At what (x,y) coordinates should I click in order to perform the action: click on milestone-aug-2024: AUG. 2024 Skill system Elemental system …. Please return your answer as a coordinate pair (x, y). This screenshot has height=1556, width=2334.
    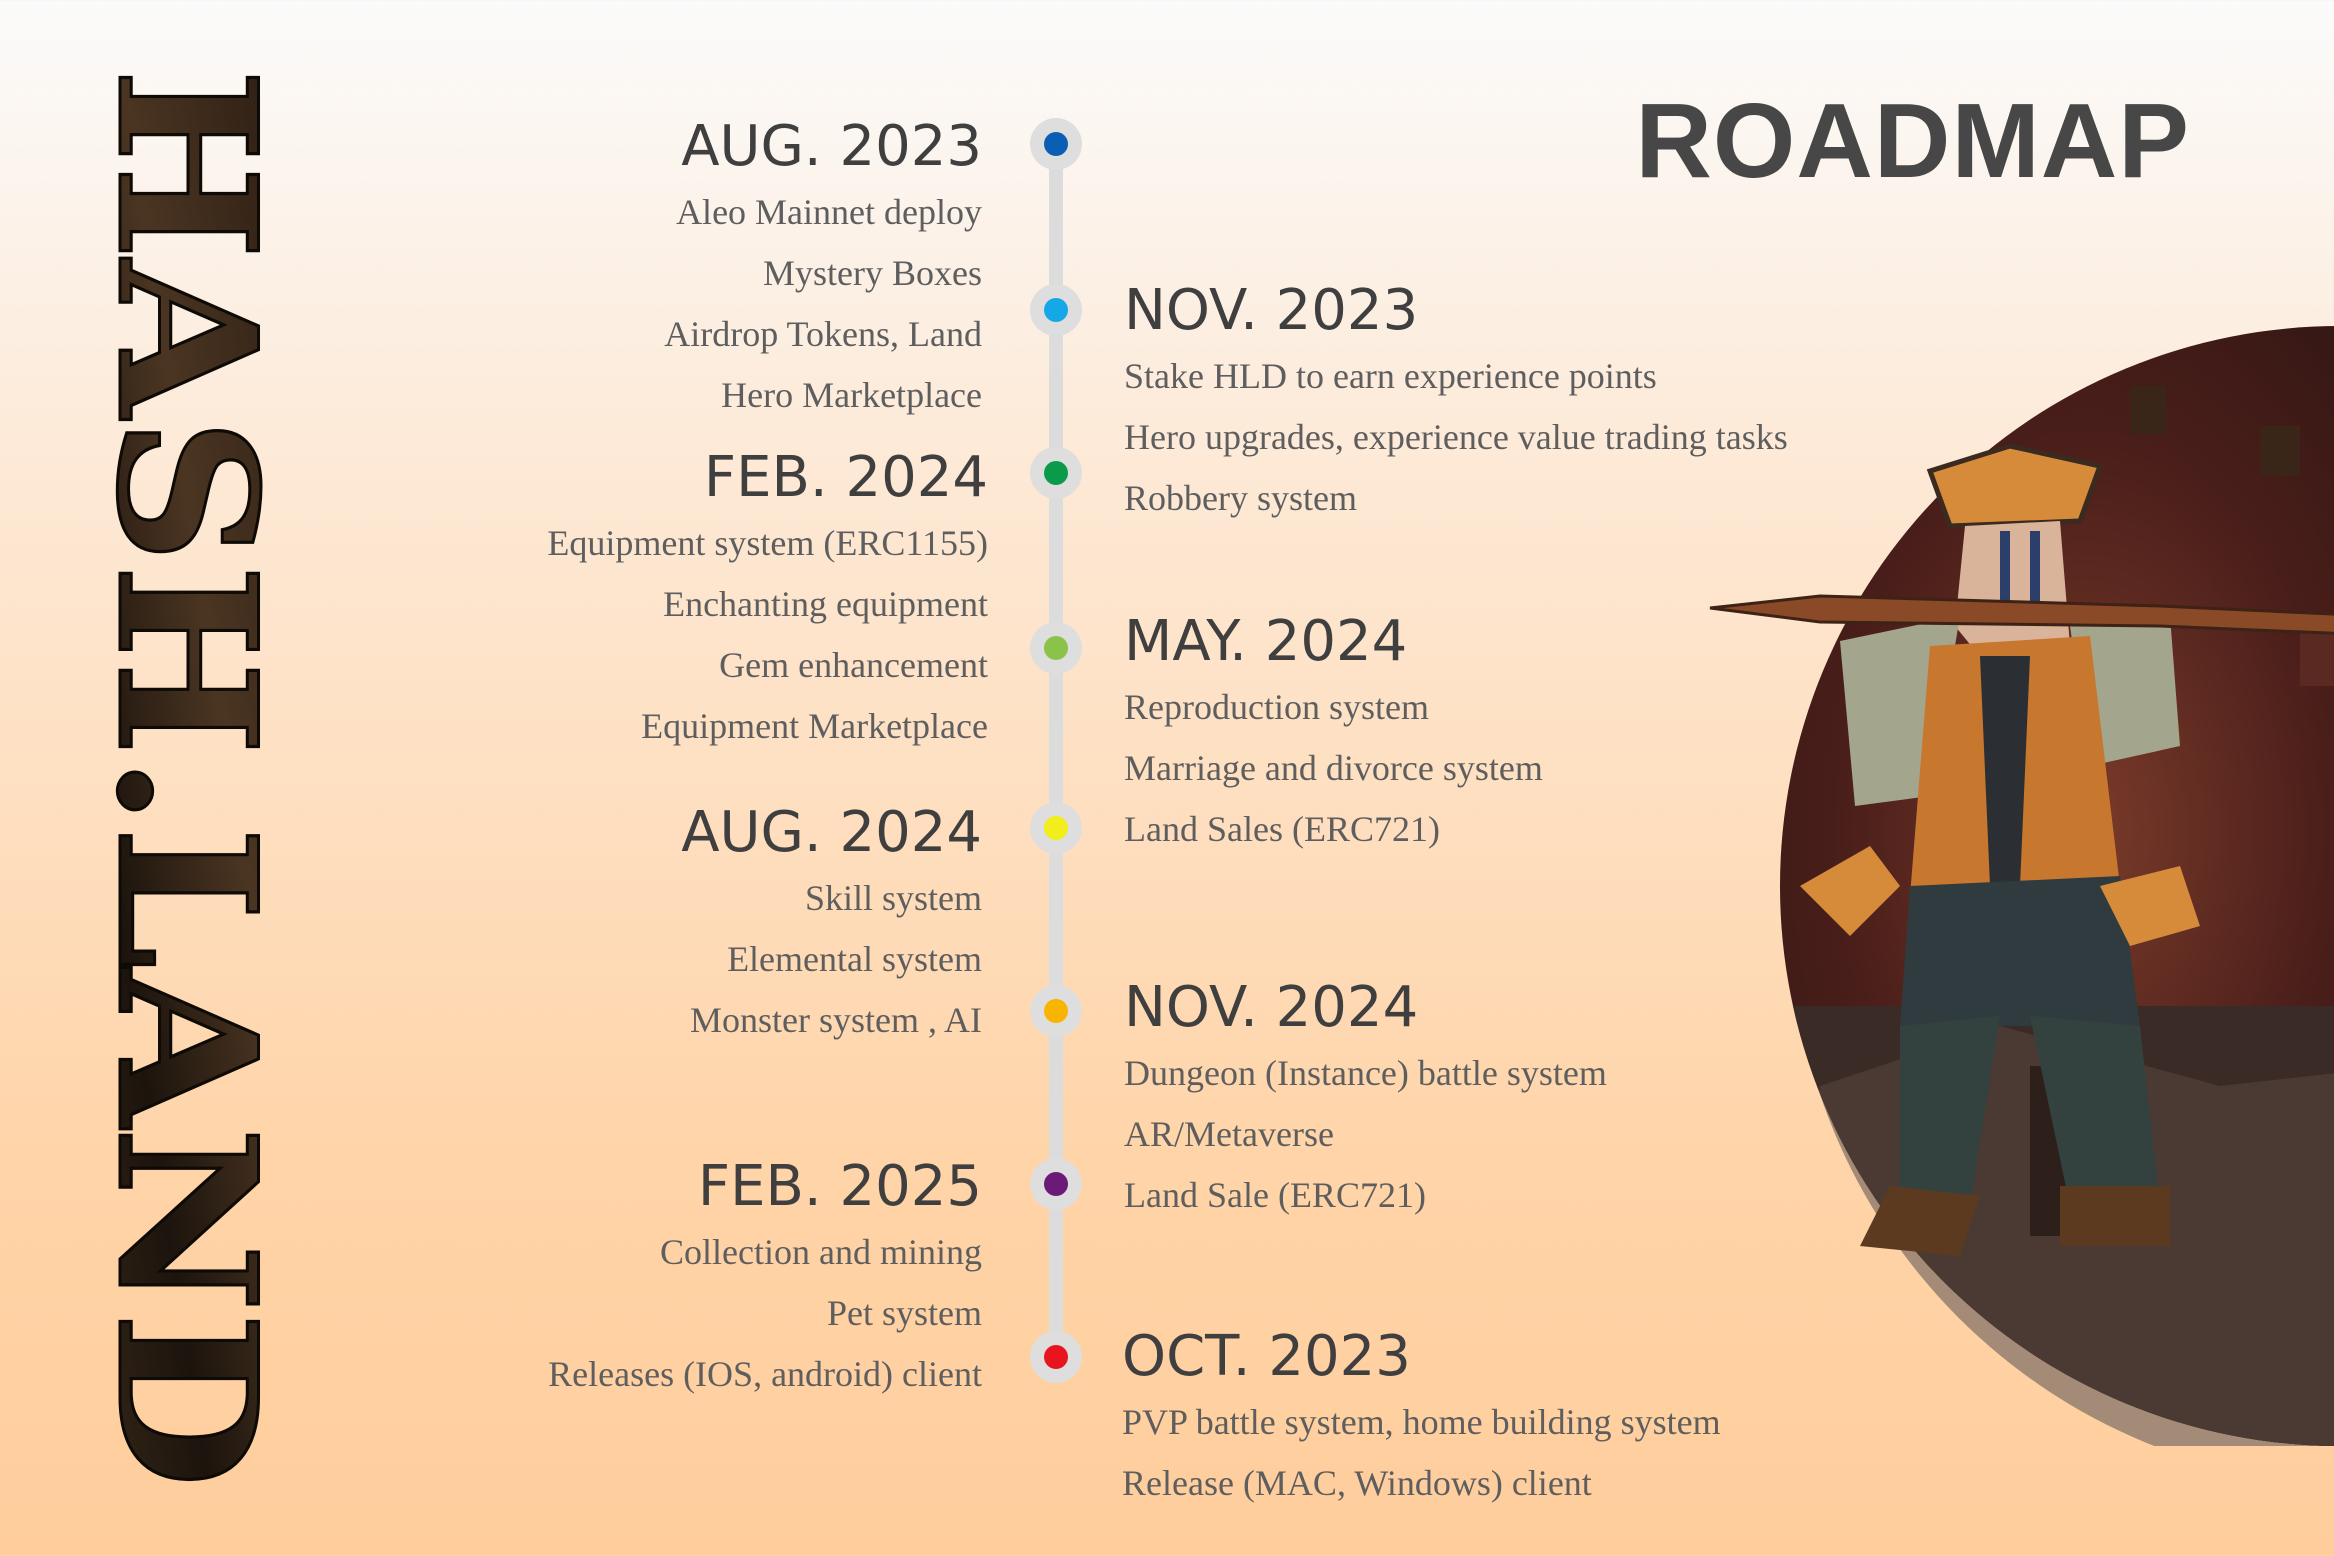
    Looking at the image, I should click on (602, 924).